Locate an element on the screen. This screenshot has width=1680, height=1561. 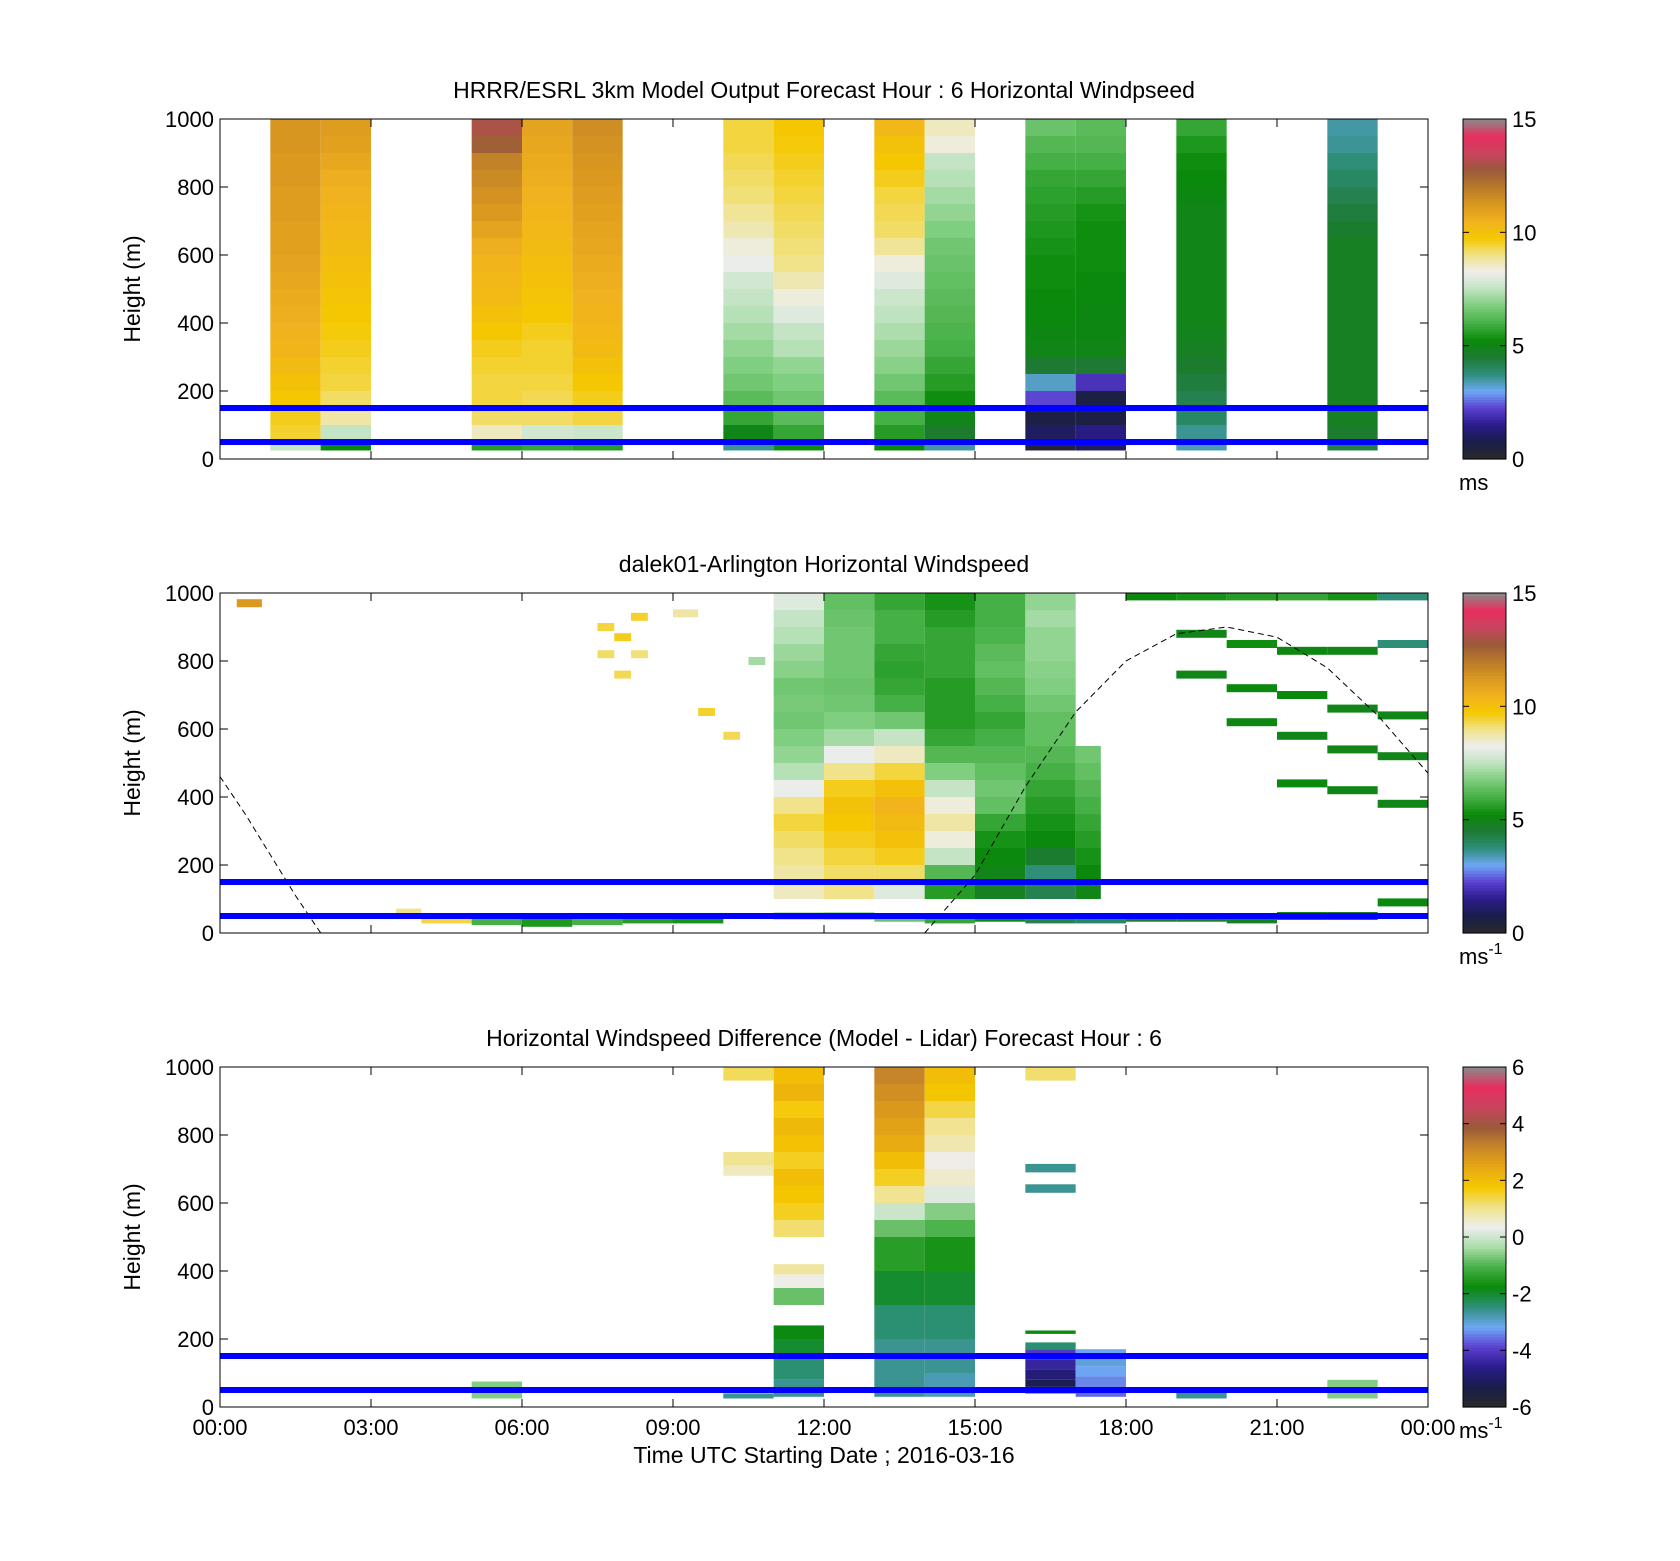
boundary-layer-line is located at coordinates (824, 779).